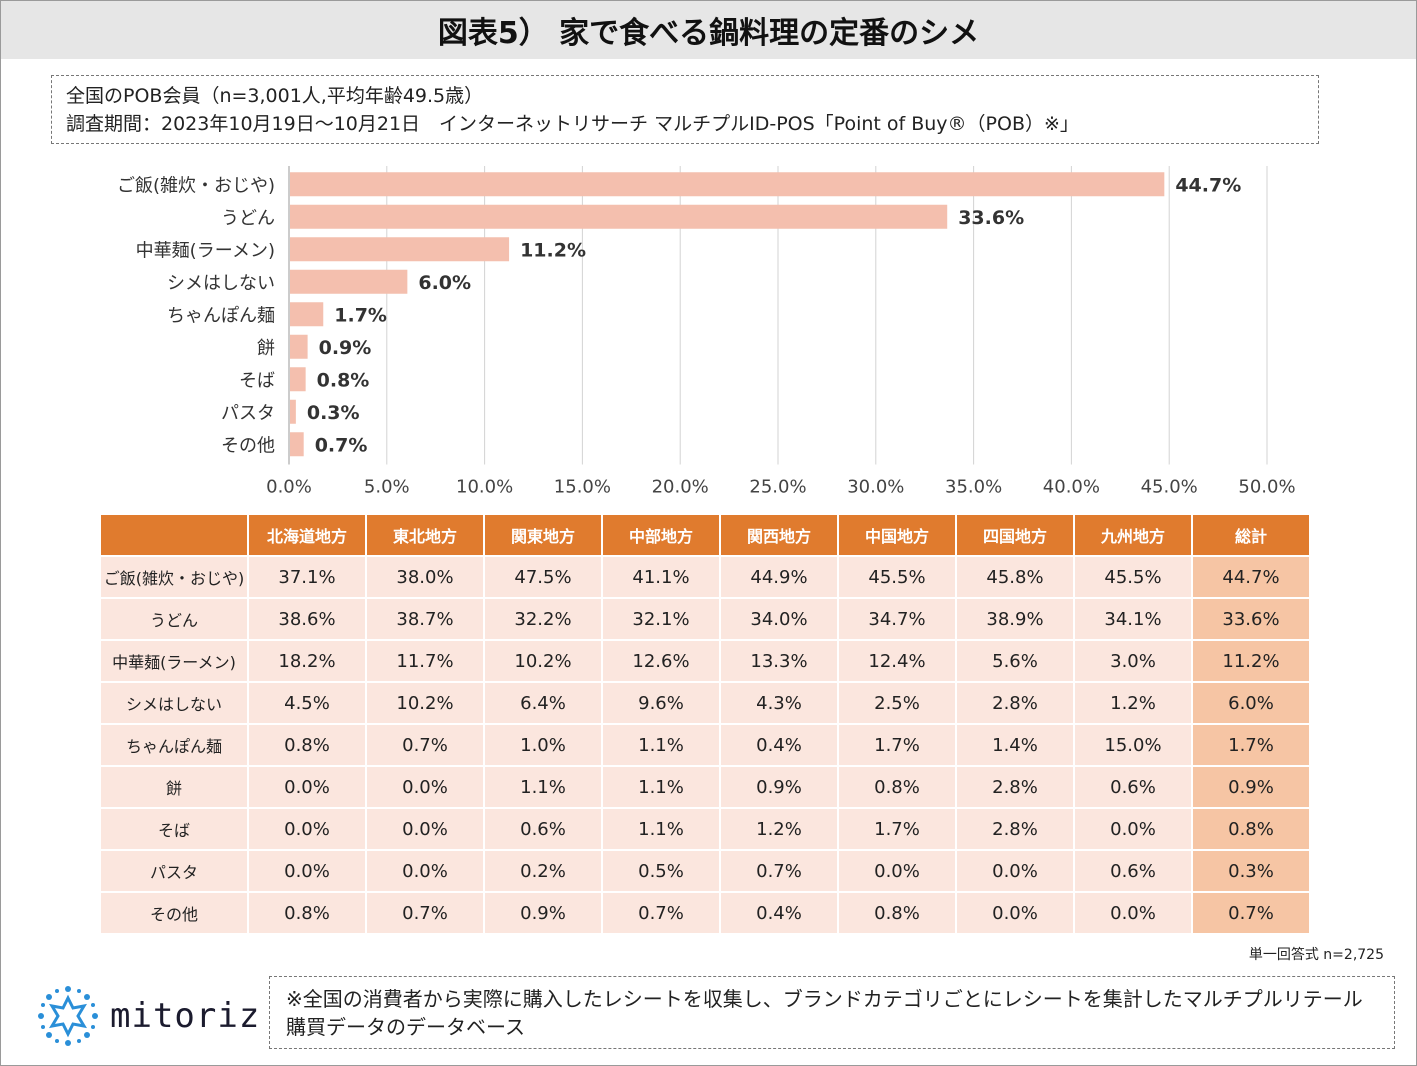  I want to click on column-header: 中部地方, so click(661, 535).